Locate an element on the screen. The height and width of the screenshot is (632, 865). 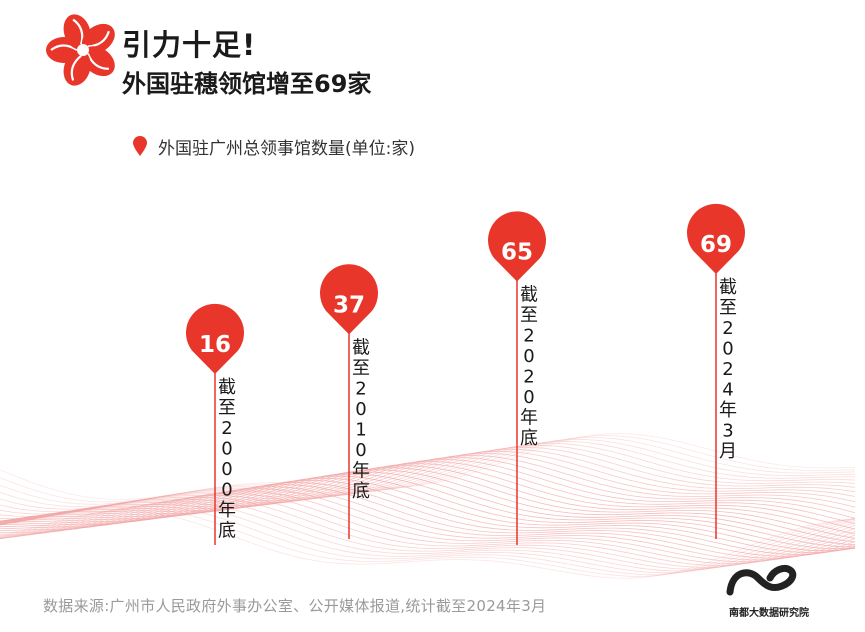
pin-marker: 69 截至 2 0 2 4 年 3 月 is located at coordinates (716, 371).